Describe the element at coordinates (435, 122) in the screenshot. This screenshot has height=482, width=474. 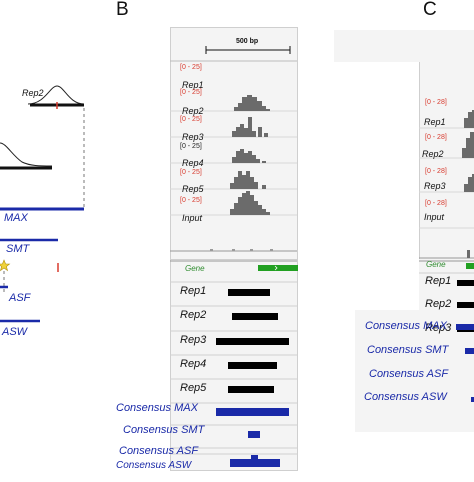
I see `panel-c-rep1-label: Rep1` at that location.